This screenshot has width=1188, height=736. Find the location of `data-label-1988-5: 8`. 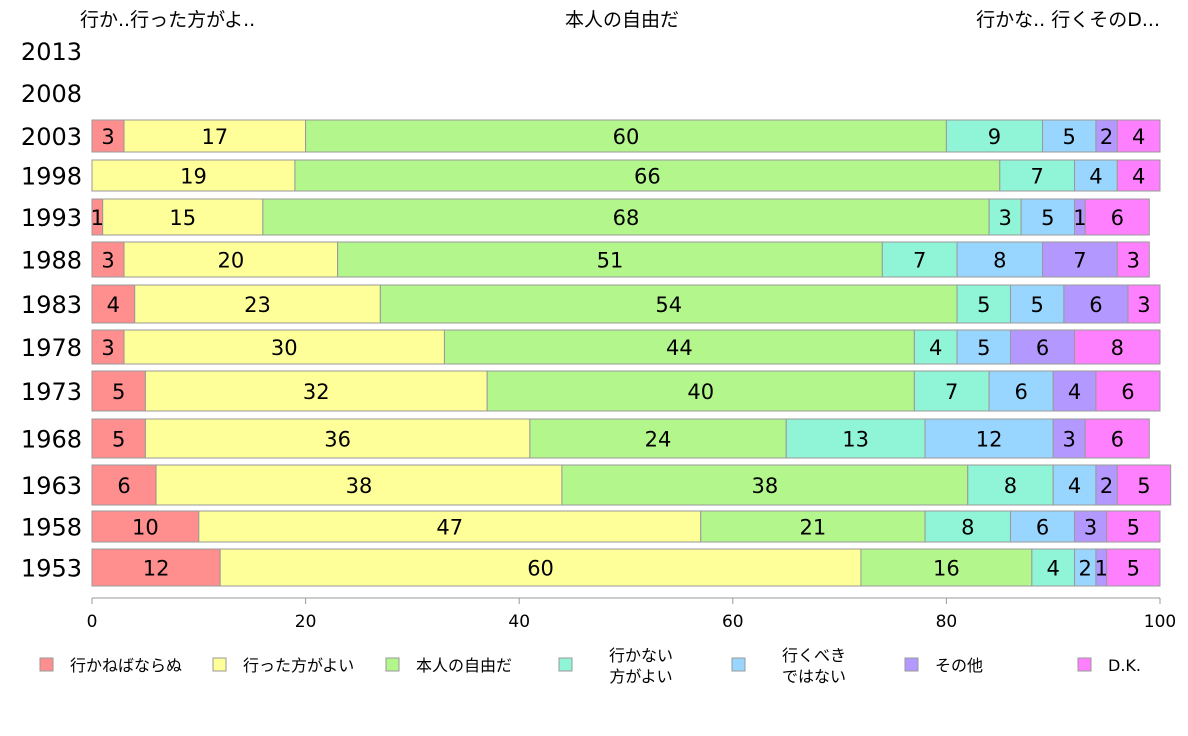

data-label-1988-5: 8 is located at coordinates (999, 261).